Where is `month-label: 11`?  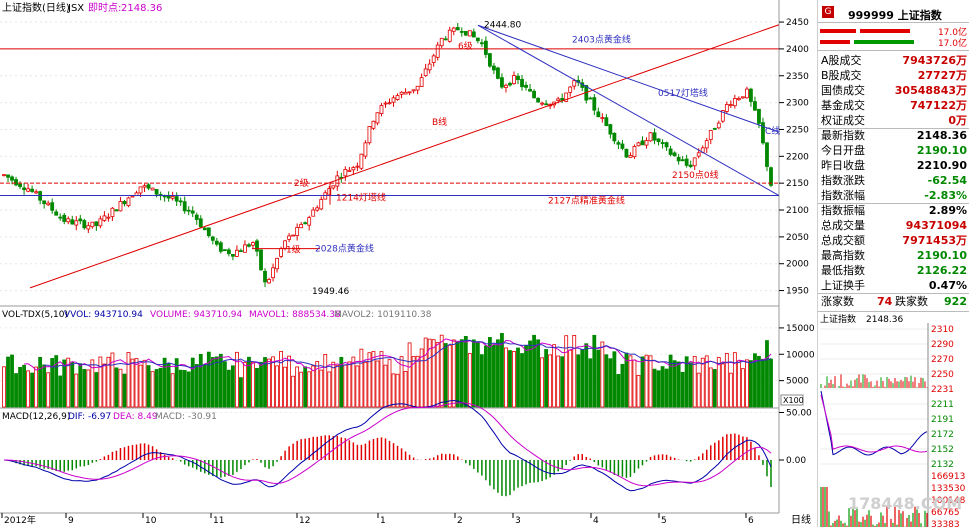 month-label: 11 is located at coordinates (218, 521).